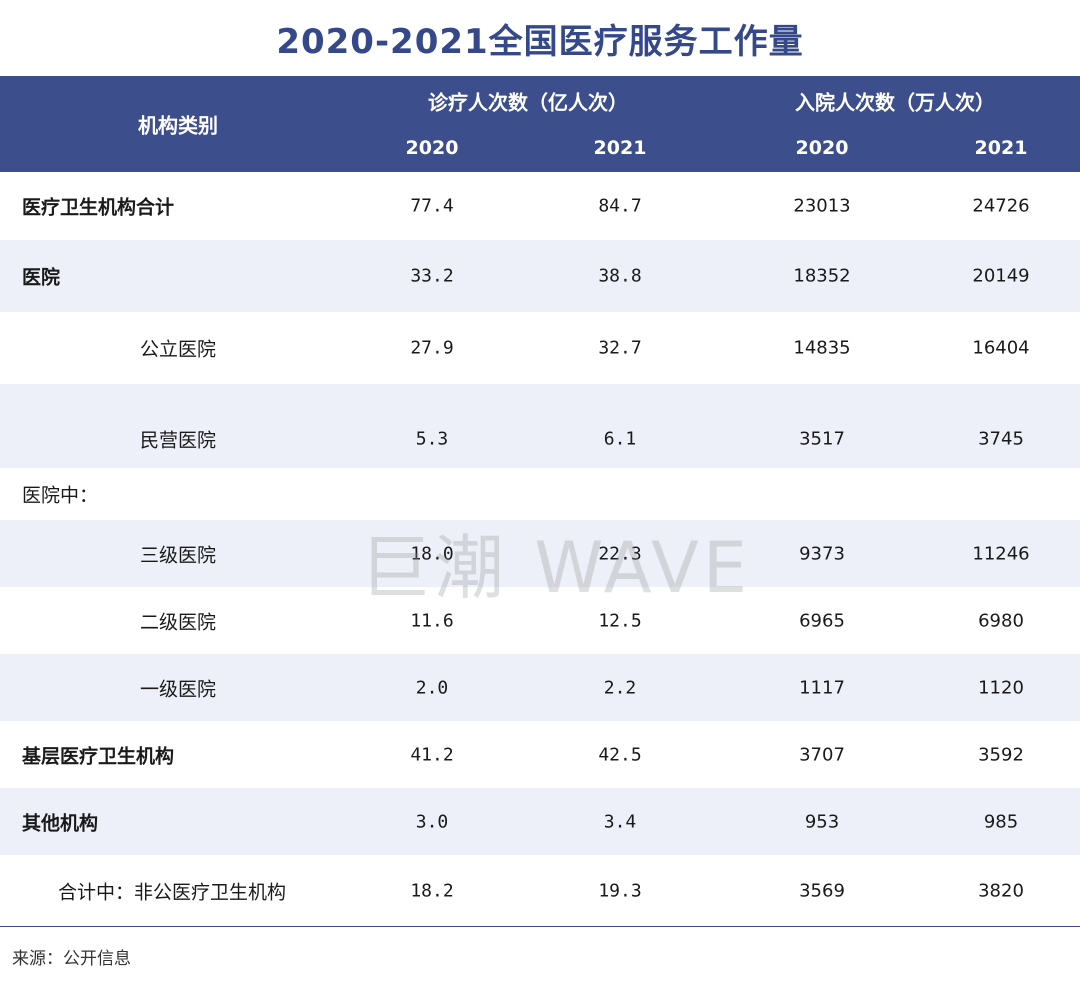 The image size is (1080, 986). What do you see at coordinates (540, 926) in the screenshot?
I see `divider` at bounding box center [540, 926].